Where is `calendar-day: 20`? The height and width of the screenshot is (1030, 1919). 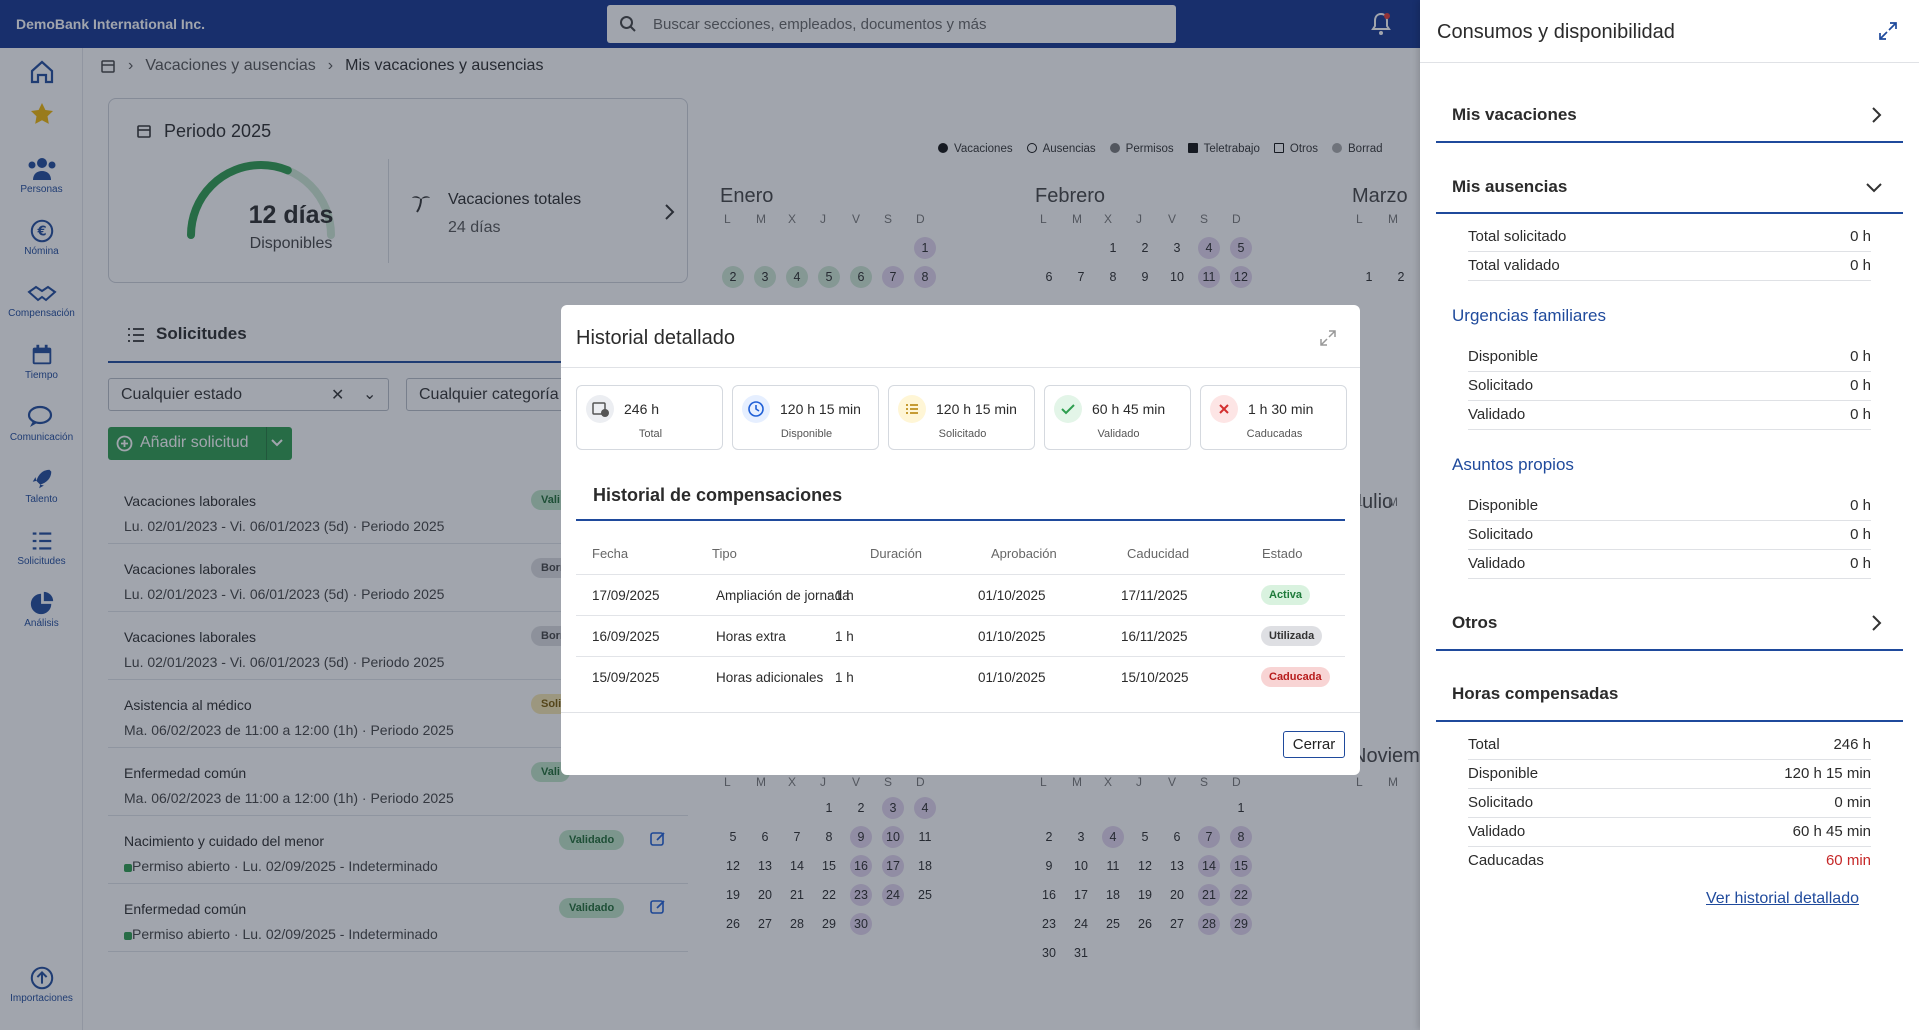 calendar-day: 20 is located at coordinates (1177, 895).